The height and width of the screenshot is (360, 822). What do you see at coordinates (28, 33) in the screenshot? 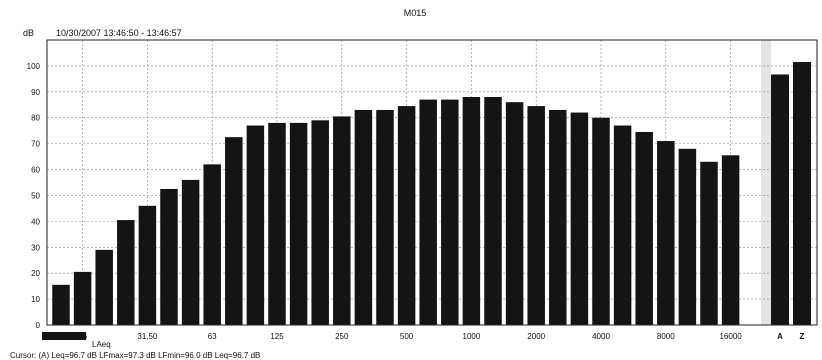
I see `y-axis-unit: dB` at bounding box center [28, 33].